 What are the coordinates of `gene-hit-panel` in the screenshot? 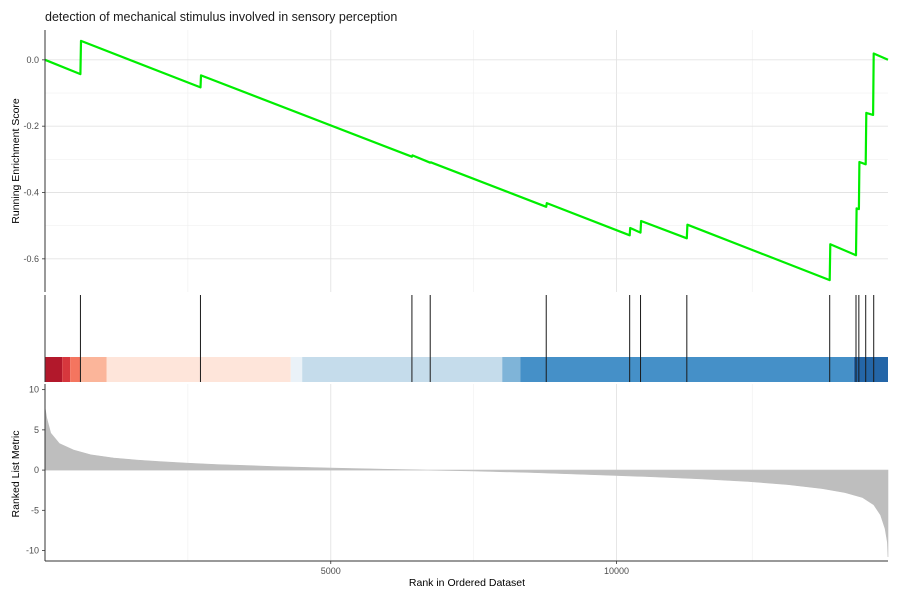 It's located at (466, 338).